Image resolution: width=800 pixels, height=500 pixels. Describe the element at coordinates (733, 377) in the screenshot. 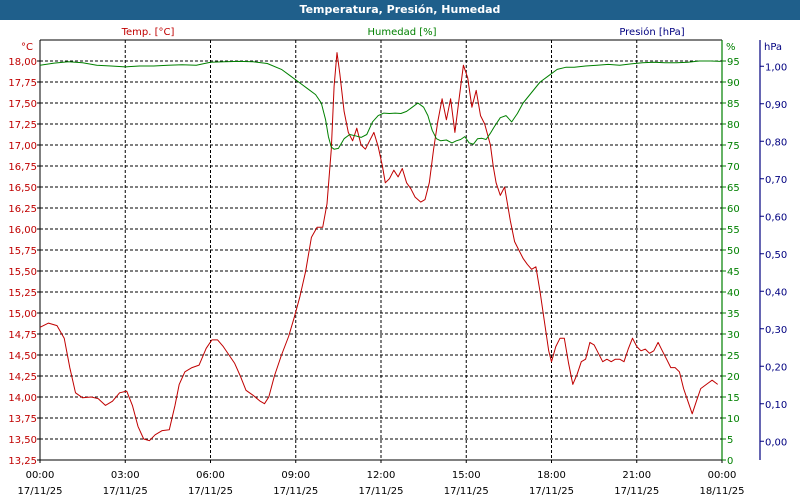

I see `humidity-tick-label: 20` at that location.